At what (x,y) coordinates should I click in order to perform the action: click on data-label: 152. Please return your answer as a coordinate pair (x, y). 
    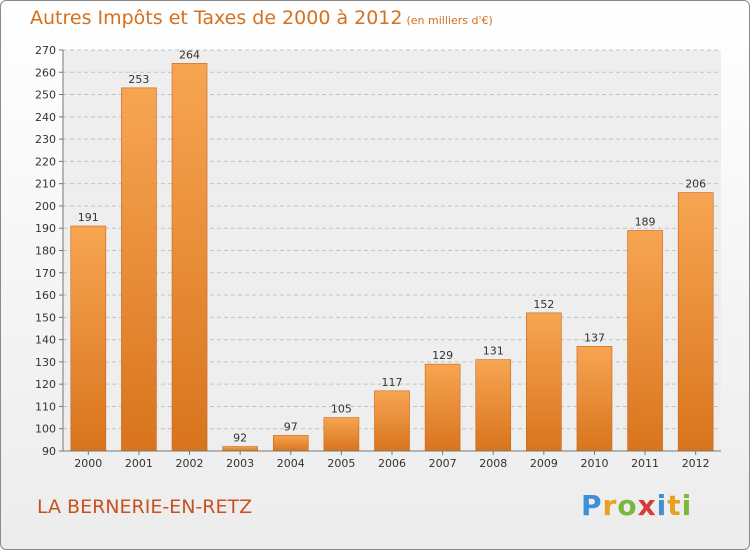
    Looking at the image, I should click on (543, 304).